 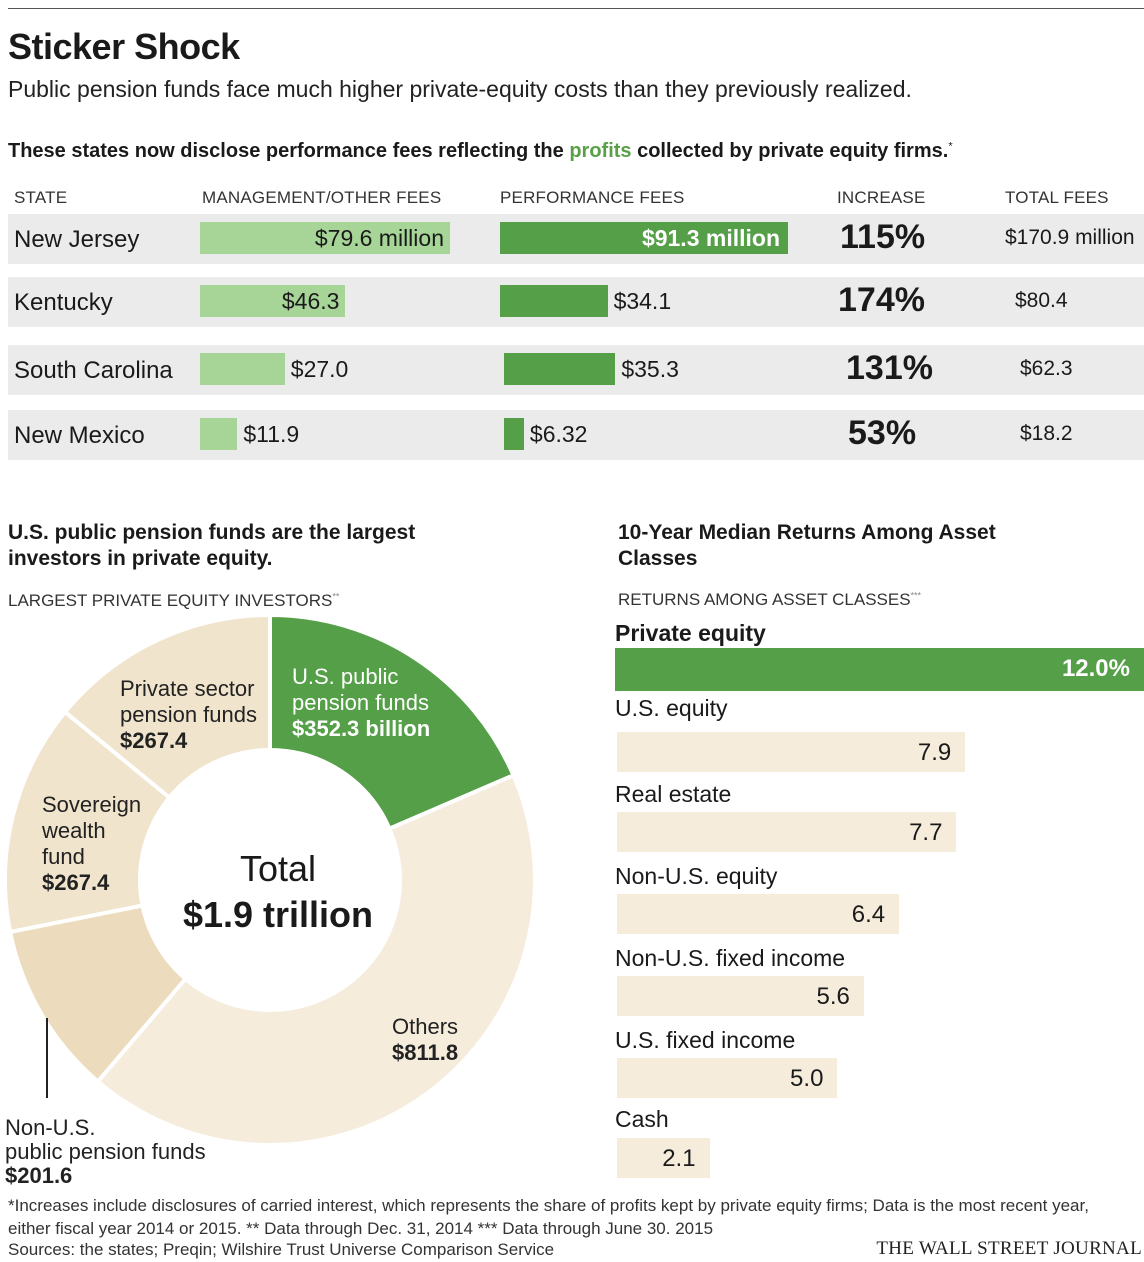 I want to click on return-category-label: U.S. fixed income, so click(x=705, y=1040).